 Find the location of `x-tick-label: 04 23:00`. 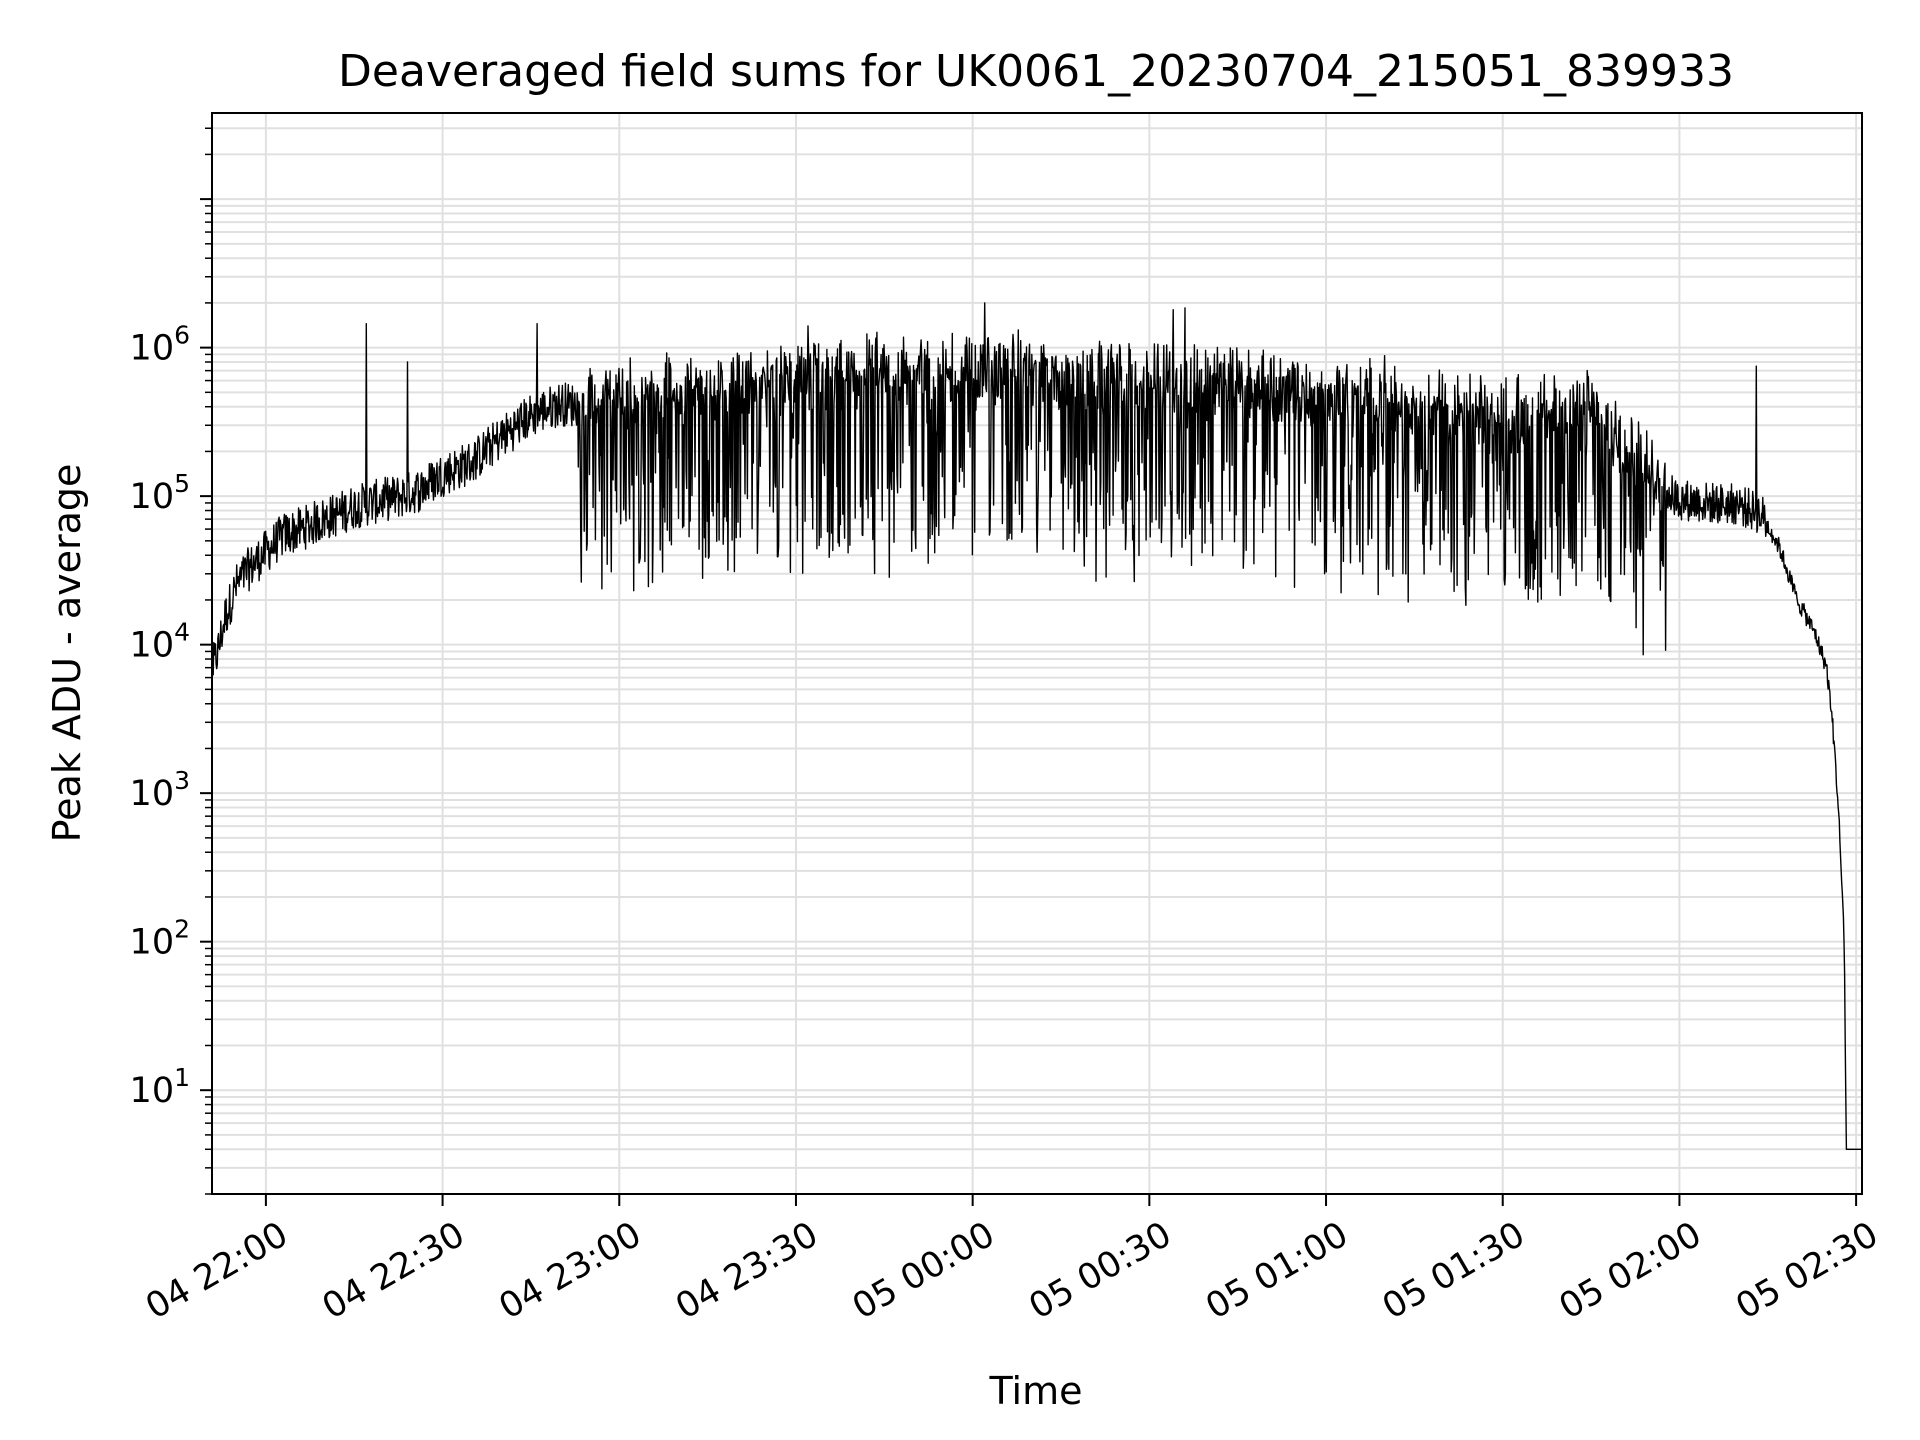

x-tick-label: 04 23:00 is located at coordinates (571, 1271).